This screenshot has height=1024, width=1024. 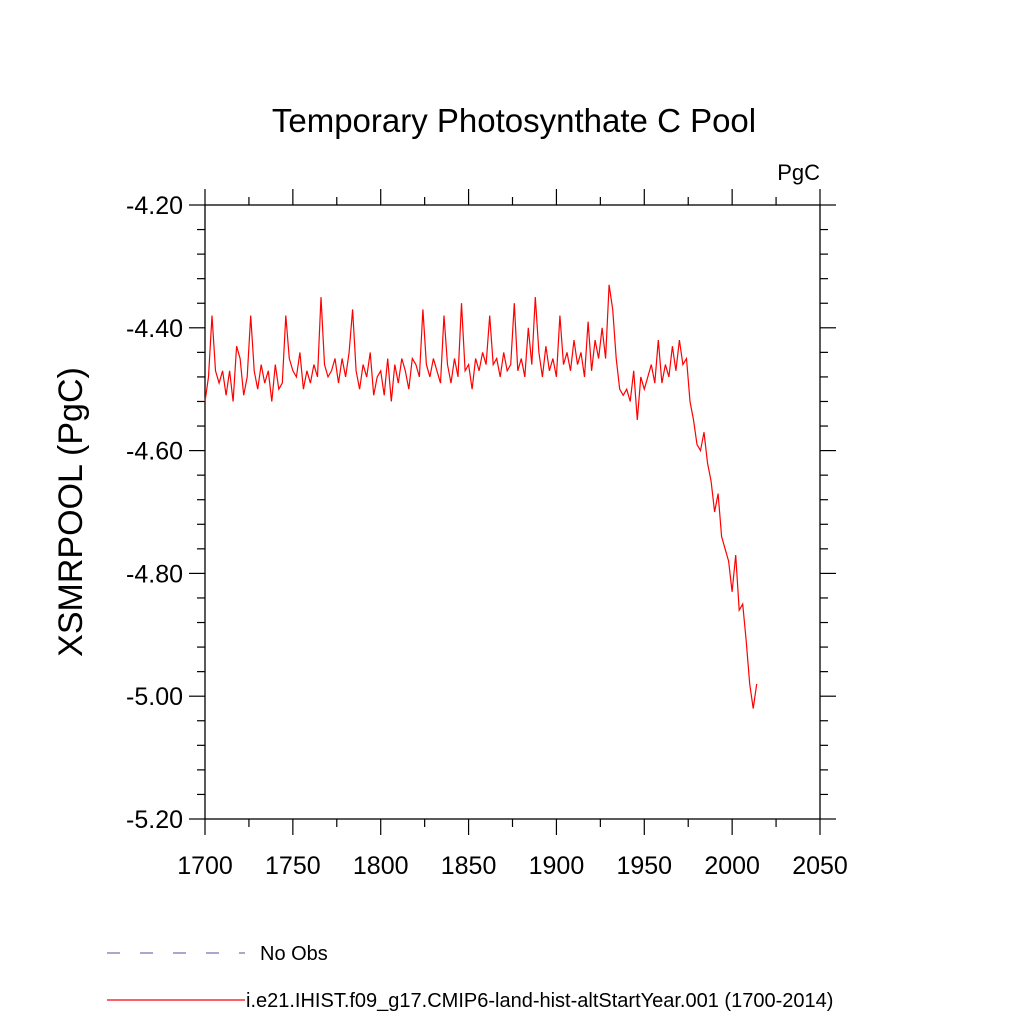 I want to click on x-tick-label: 1950, so click(x=644, y=866).